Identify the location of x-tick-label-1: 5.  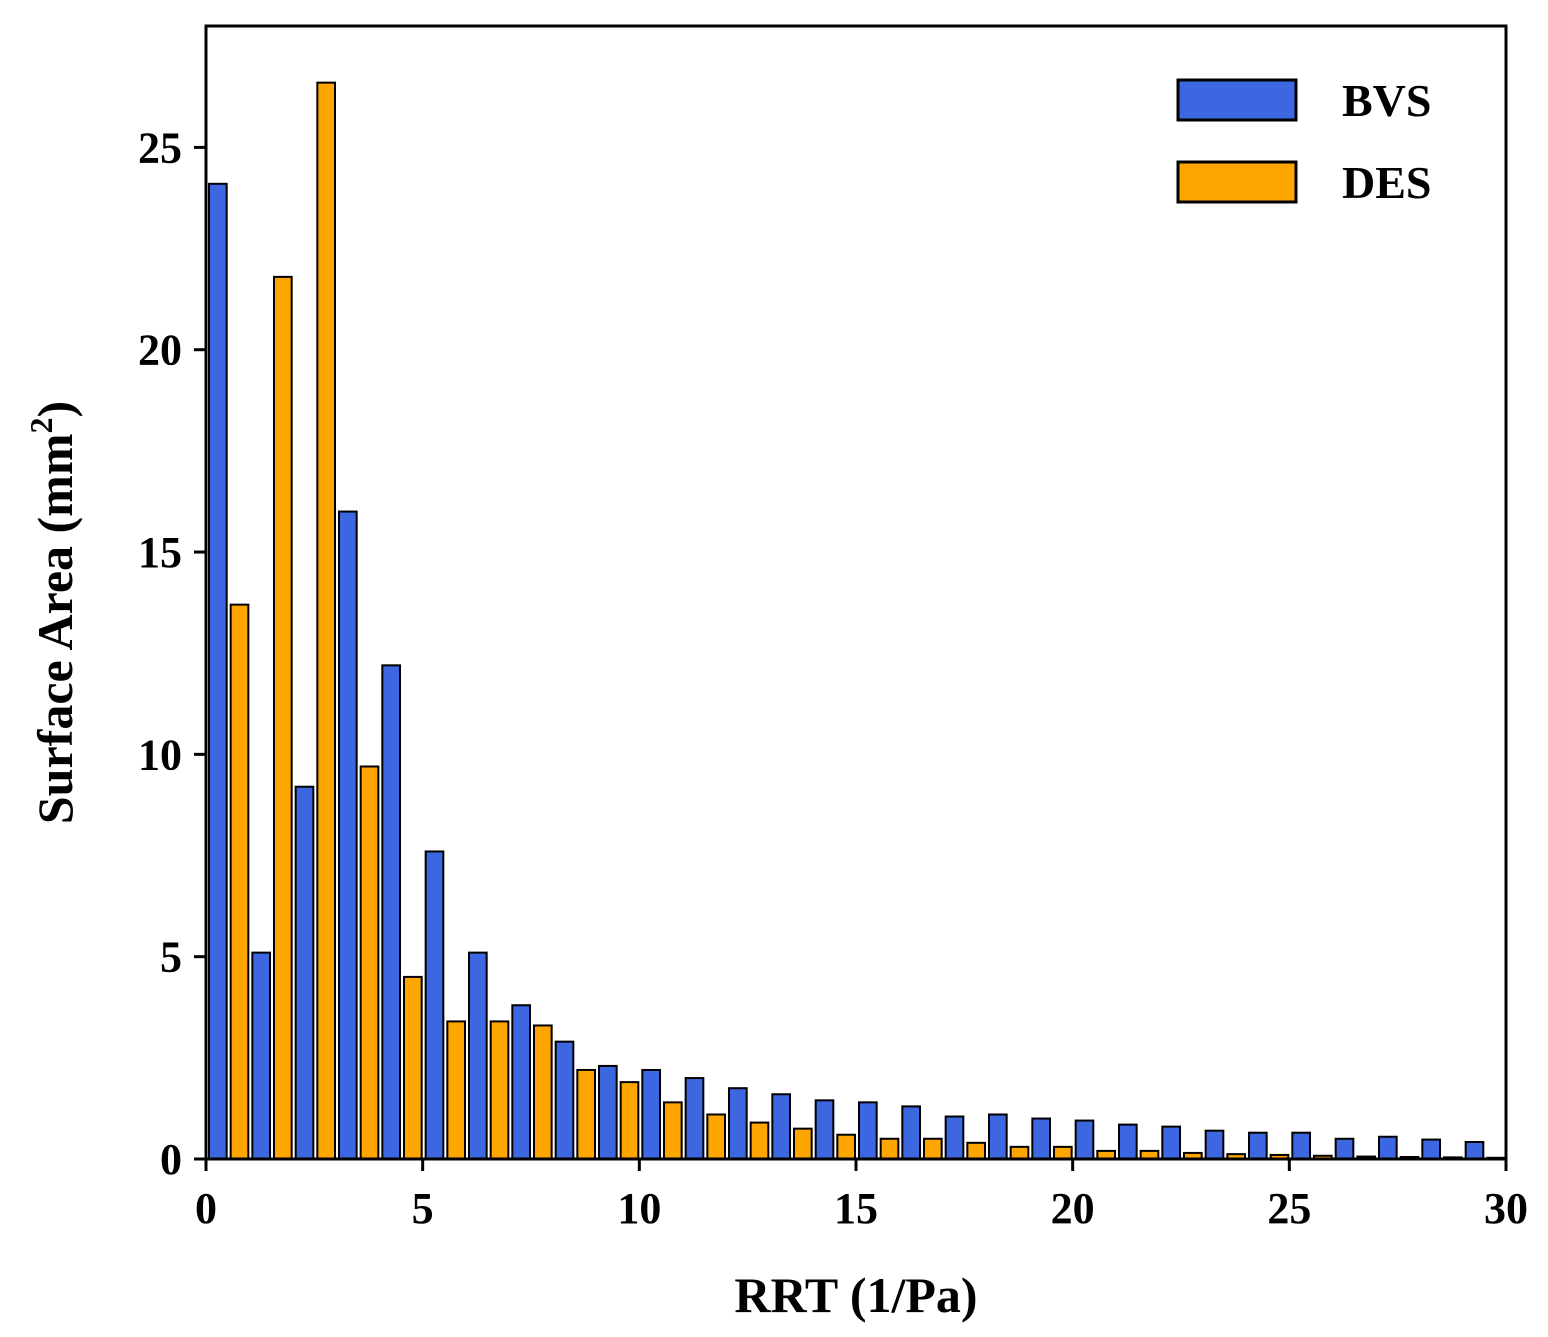
(423, 1208).